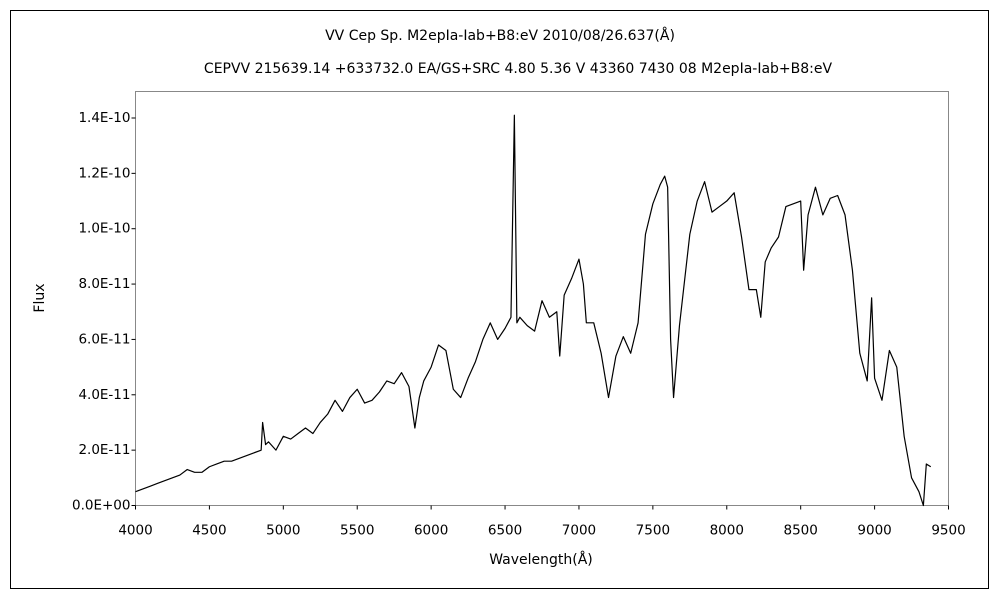 This screenshot has width=1000, height=600. Describe the element at coordinates (104, 118) in the screenshot. I see `y-tick-label: 1.4E-10` at that location.